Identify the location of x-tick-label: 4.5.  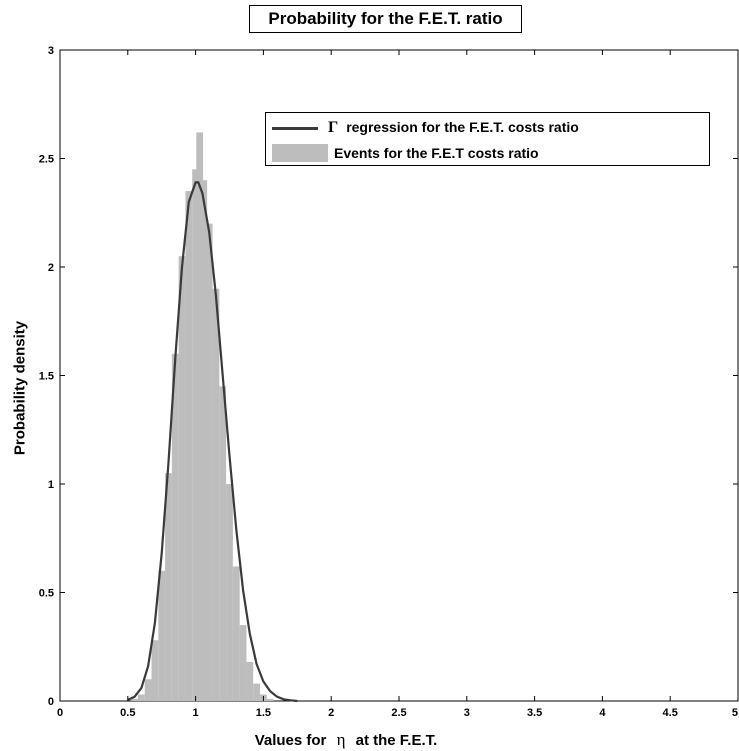
(670, 713).